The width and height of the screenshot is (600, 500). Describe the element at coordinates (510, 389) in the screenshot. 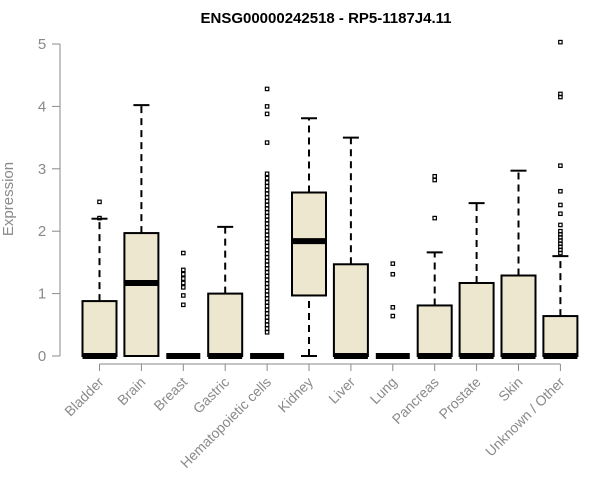

I see `x-tick-label: Skin` at that location.